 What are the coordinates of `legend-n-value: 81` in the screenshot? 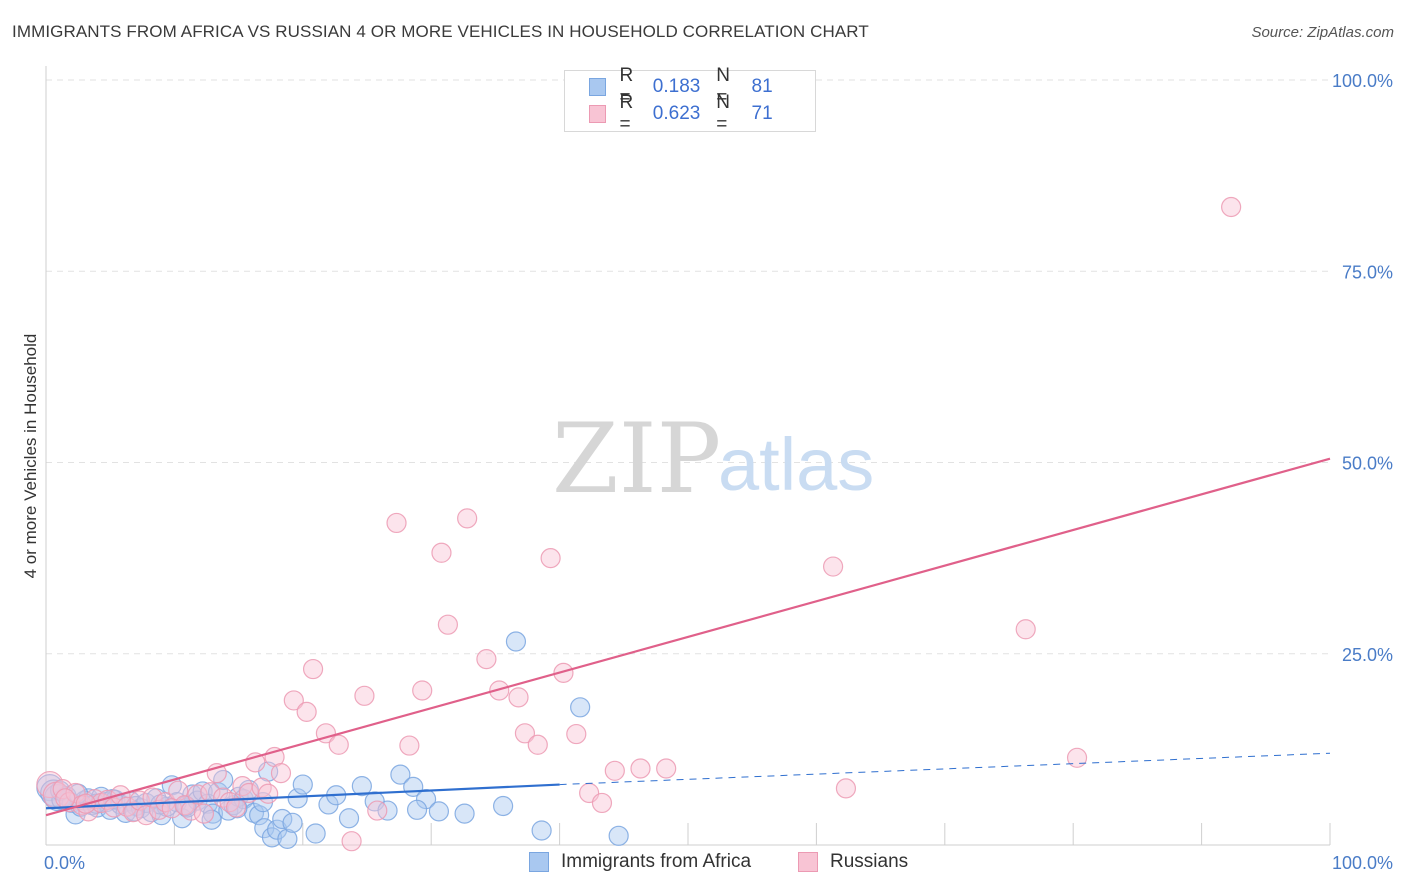 It's located at (762, 86).